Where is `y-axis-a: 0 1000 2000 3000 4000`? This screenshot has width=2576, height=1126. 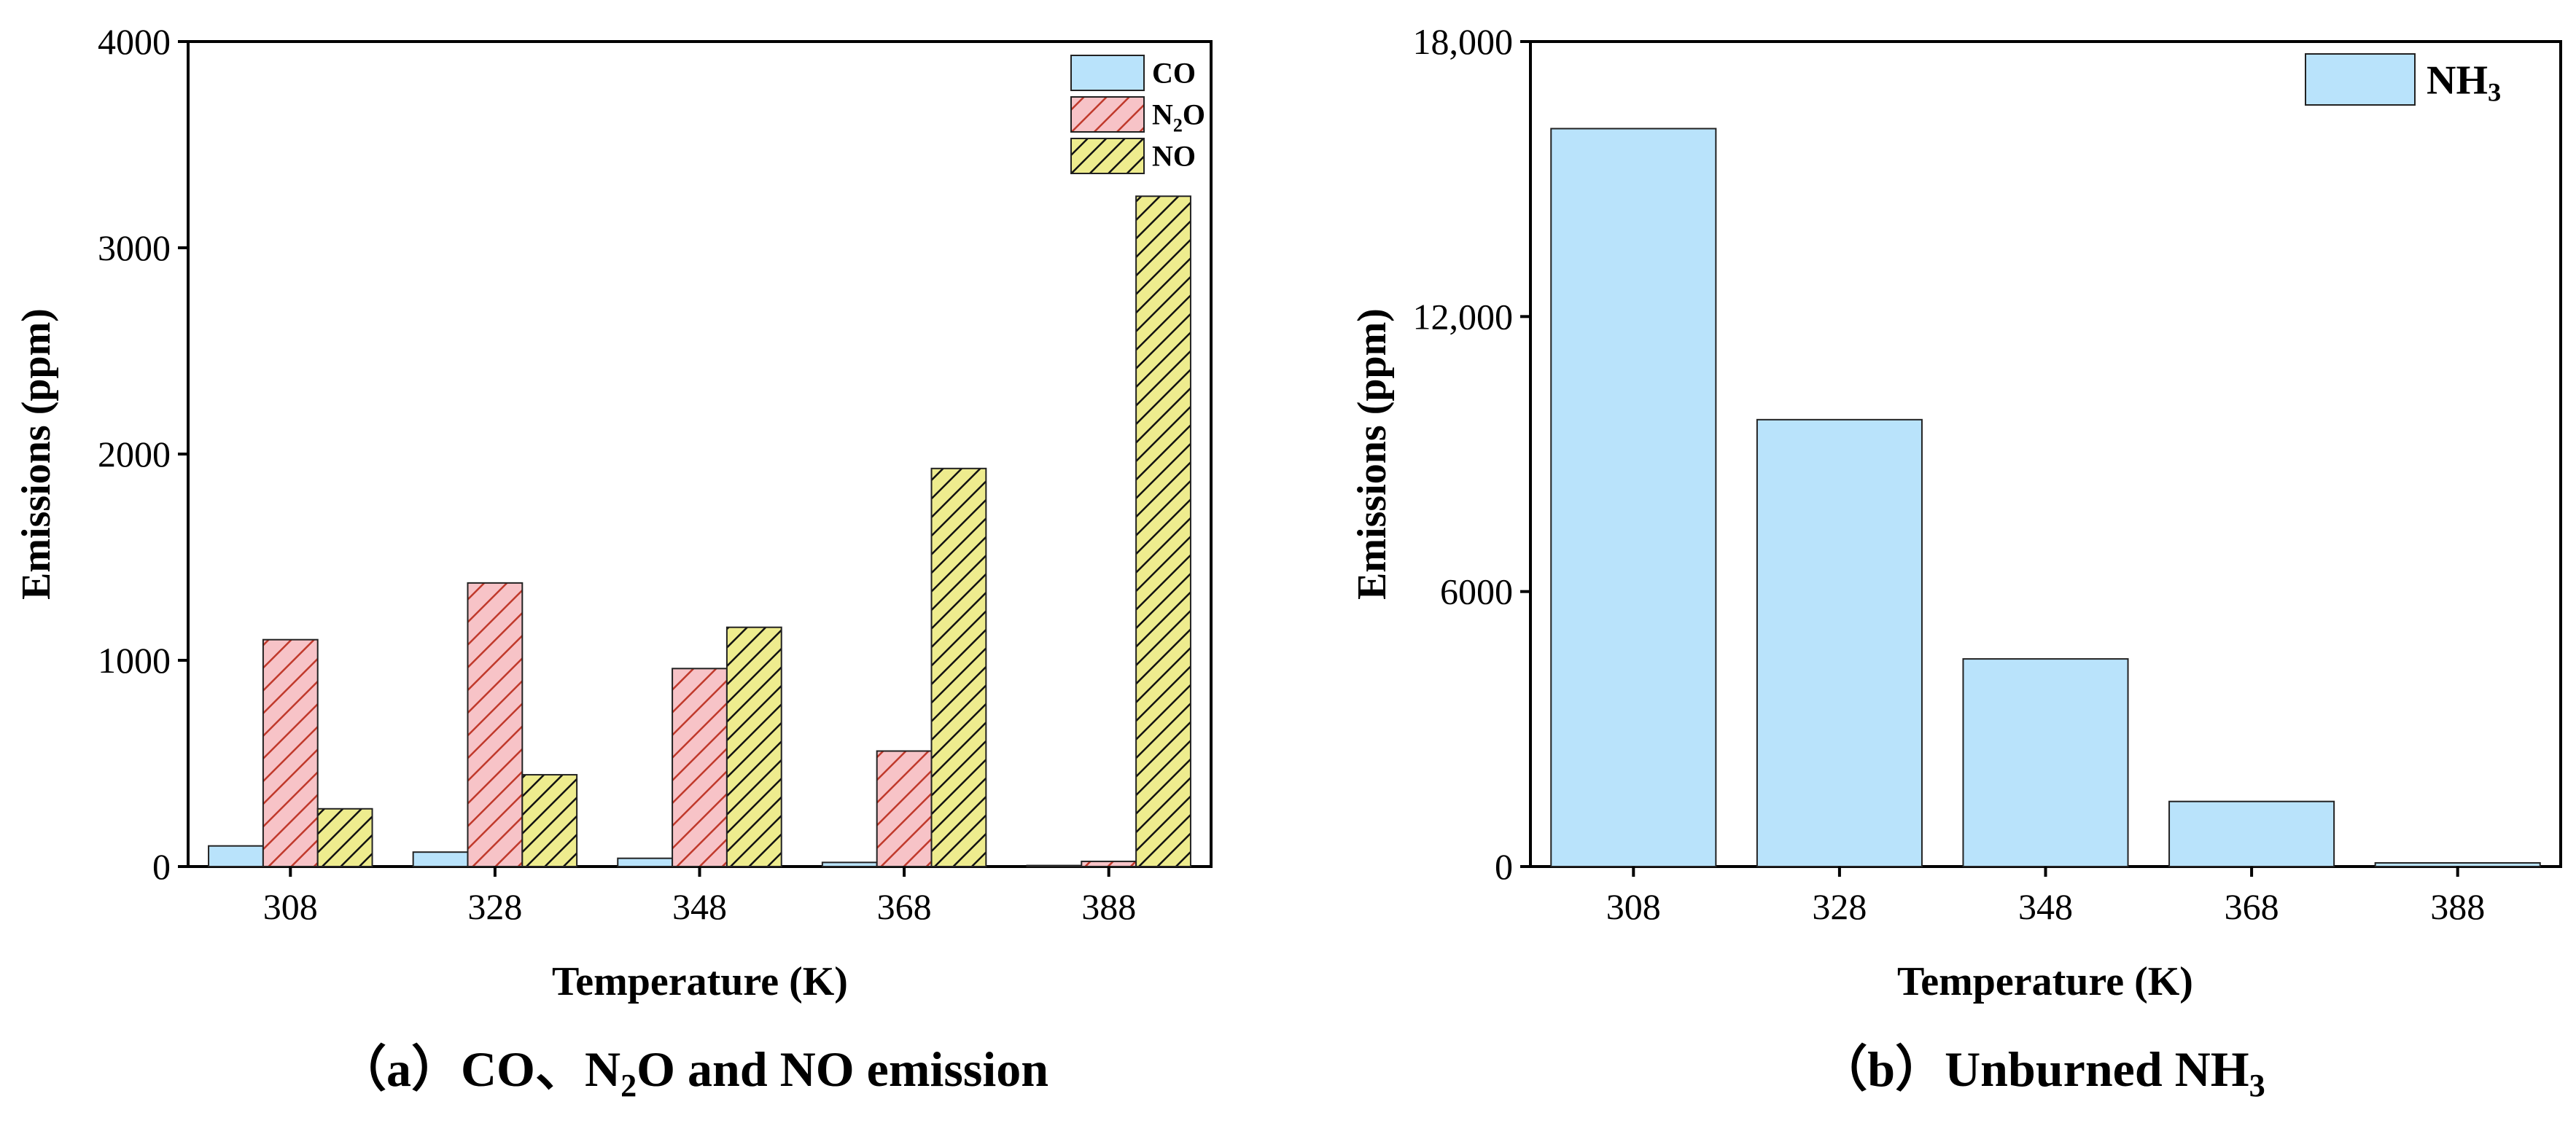 y-axis-a: 0 1000 2000 3000 4000 is located at coordinates (143, 454).